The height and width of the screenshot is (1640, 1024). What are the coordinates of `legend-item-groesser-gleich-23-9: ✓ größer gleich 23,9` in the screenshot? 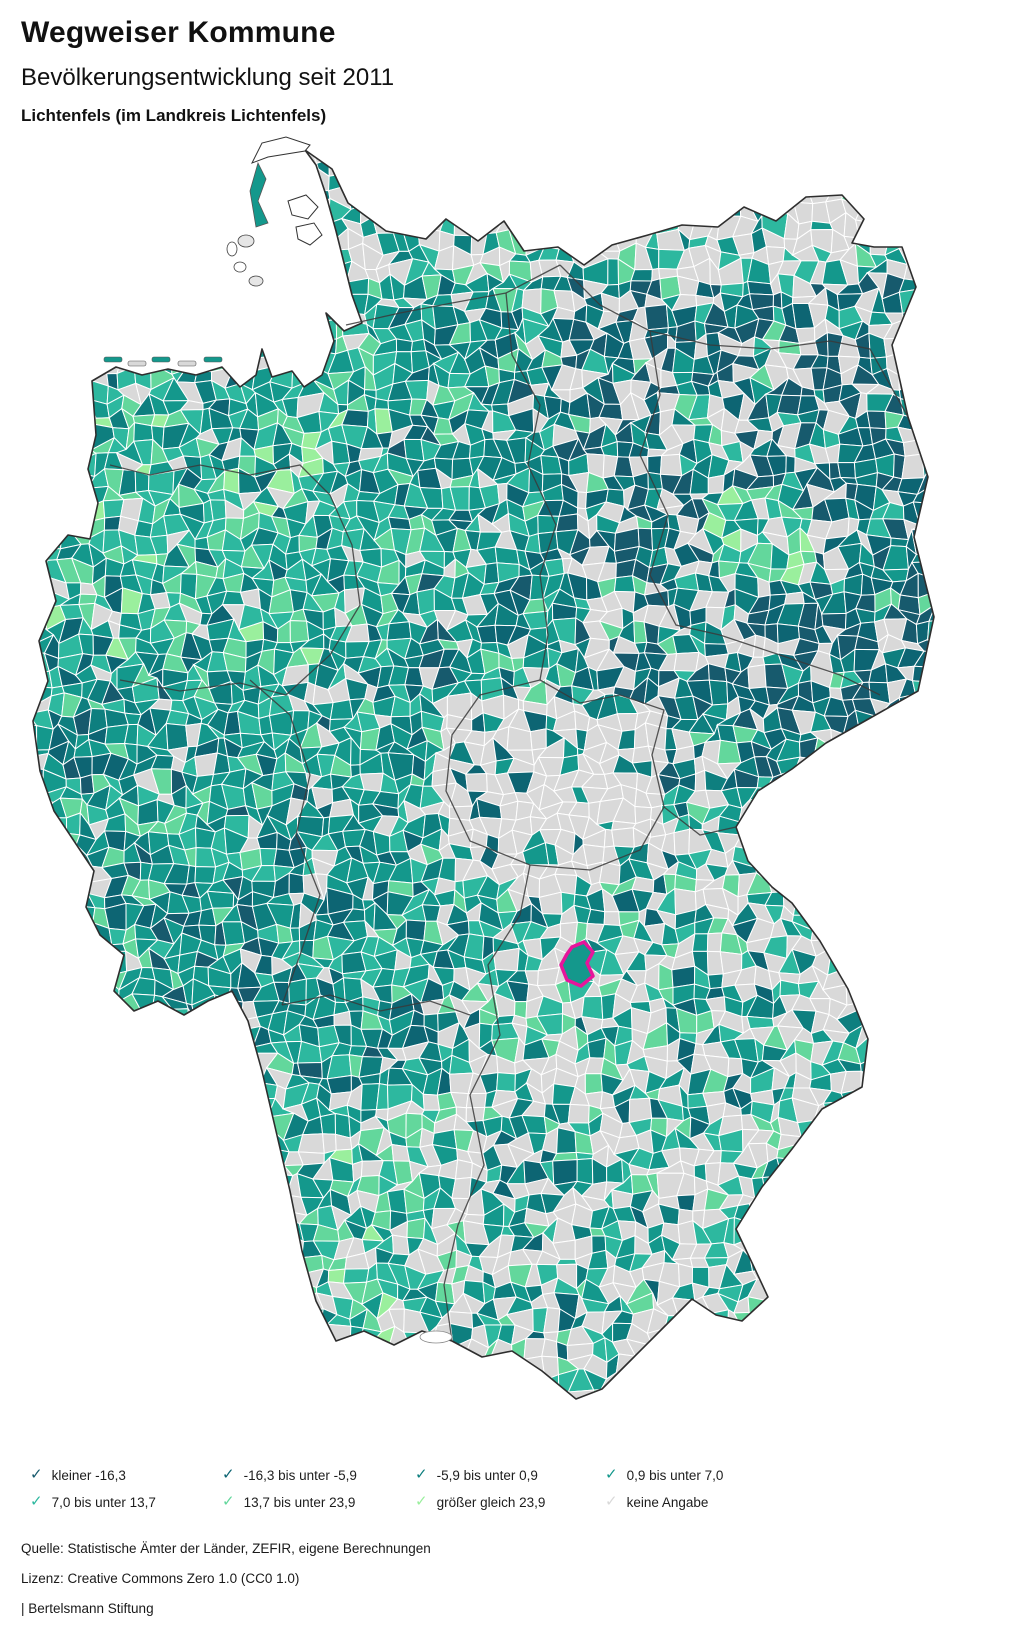 It's located at (510, 1501).